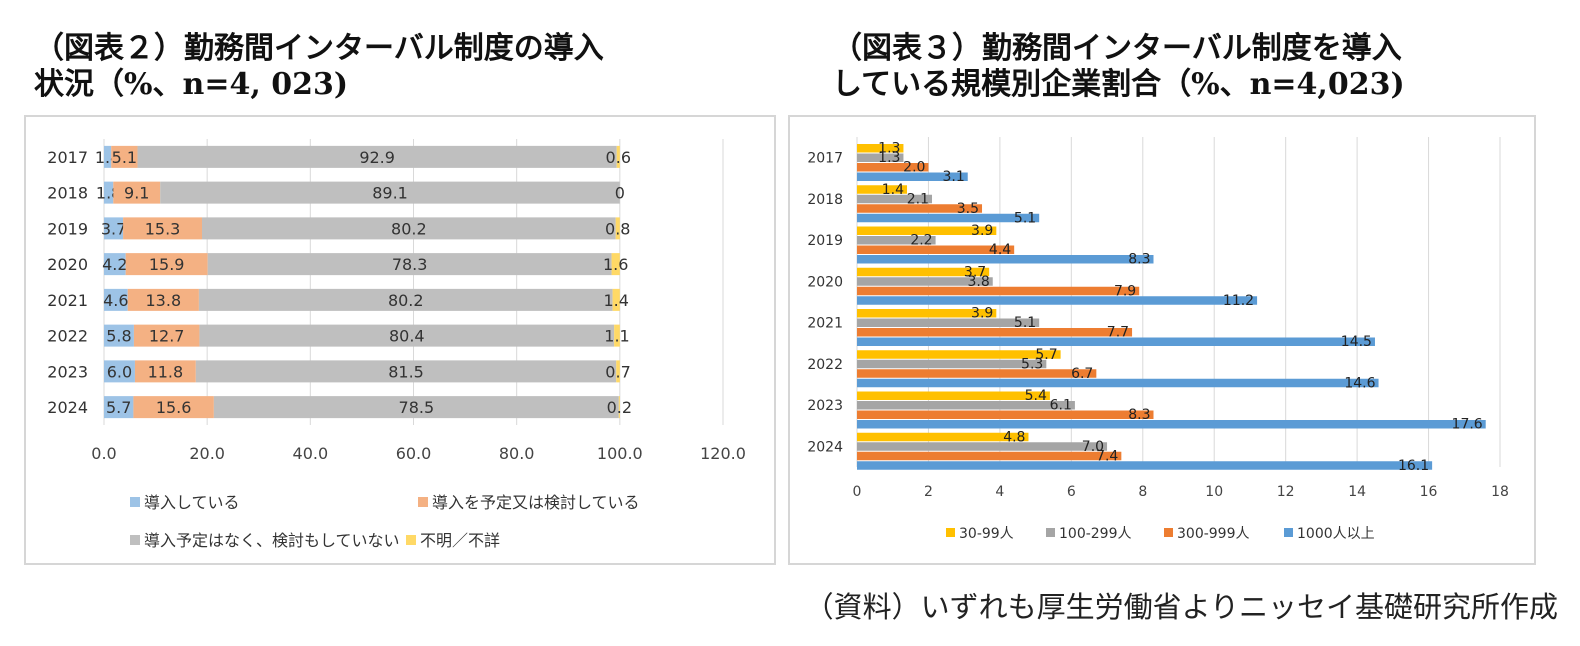 This screenshot has height=646, width=1580. I want to click on y-category-label: 2019, so click(67, 228).